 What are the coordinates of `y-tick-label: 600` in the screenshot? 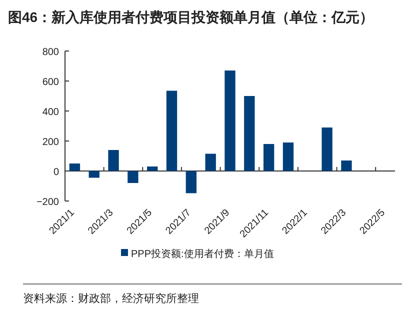 It's located at (51, 82).